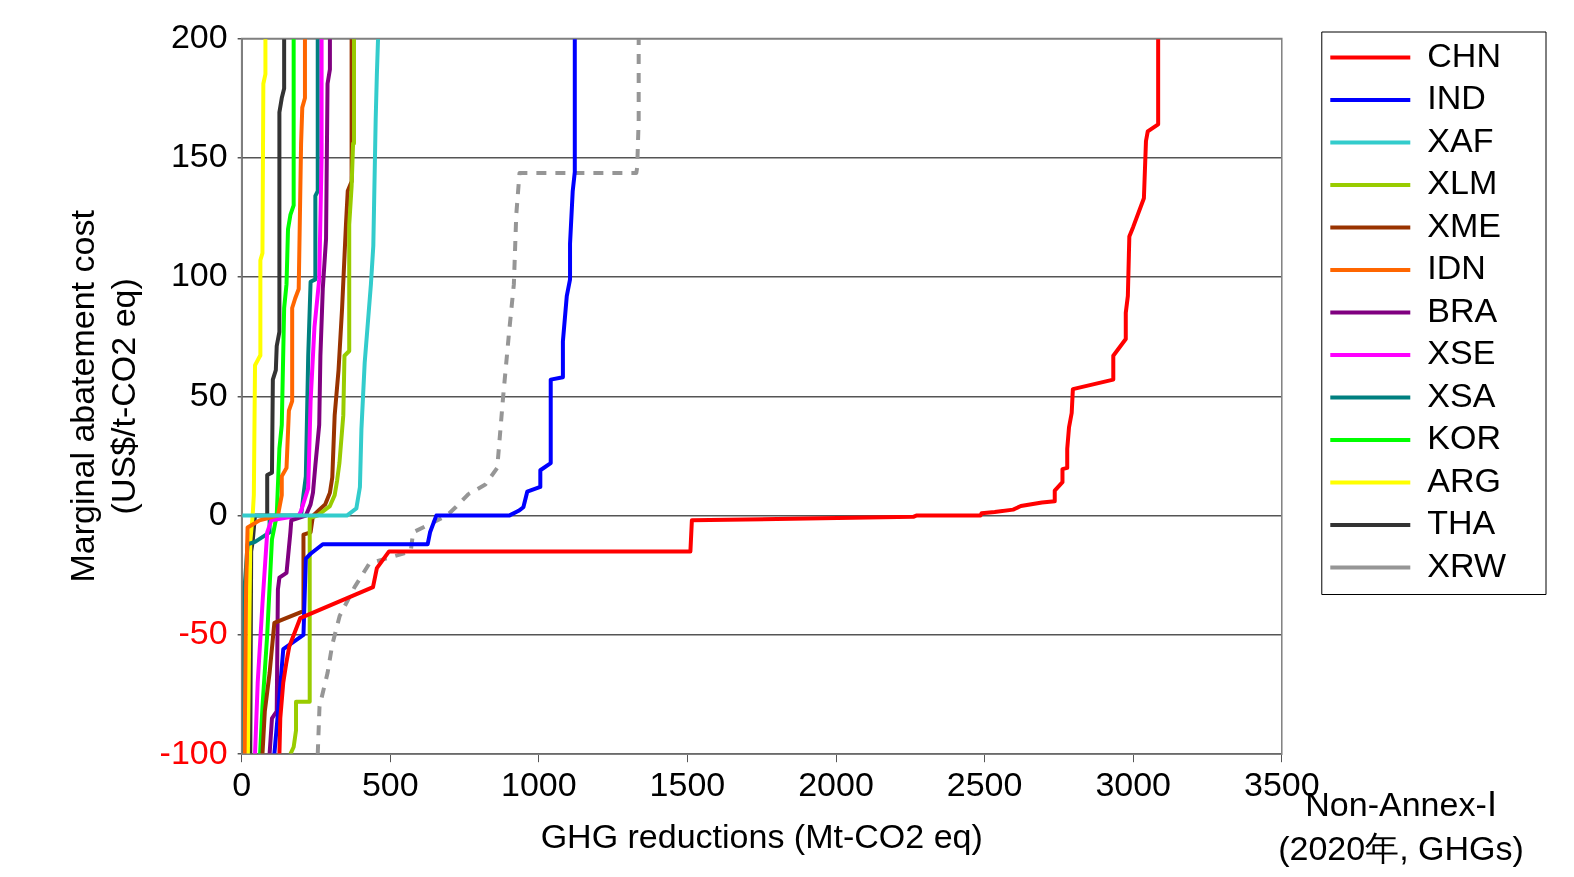 This screenshot has height=877, width=1574. What do you see at coordinates (1460, 139) in the screenshot?
I see `legend-label: XAF` at bounding box center [1460, 139].